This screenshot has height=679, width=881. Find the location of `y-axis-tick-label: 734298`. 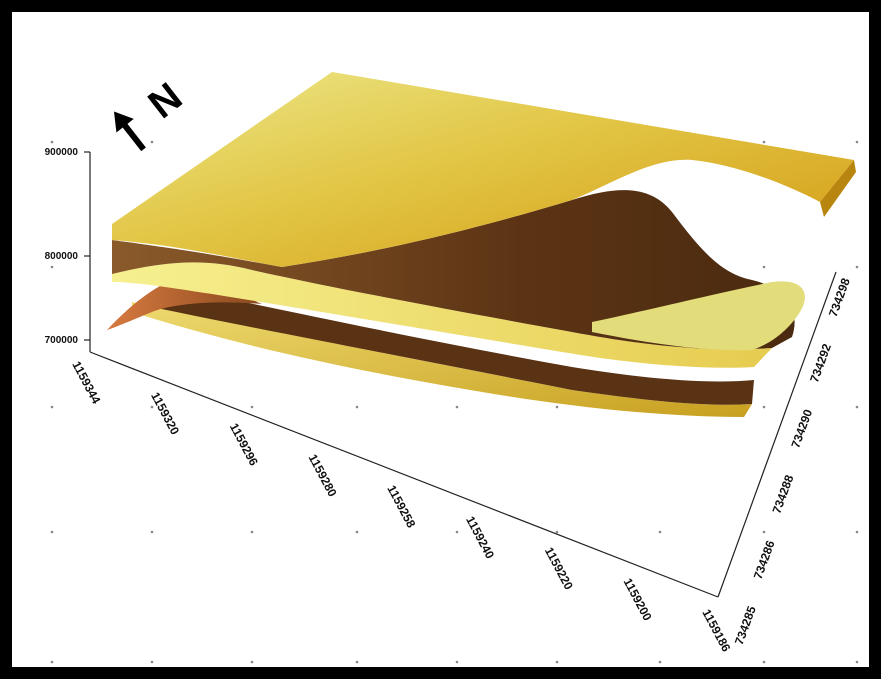

y-axis-tick-label: 734298 is located at coordinates (839, 297).